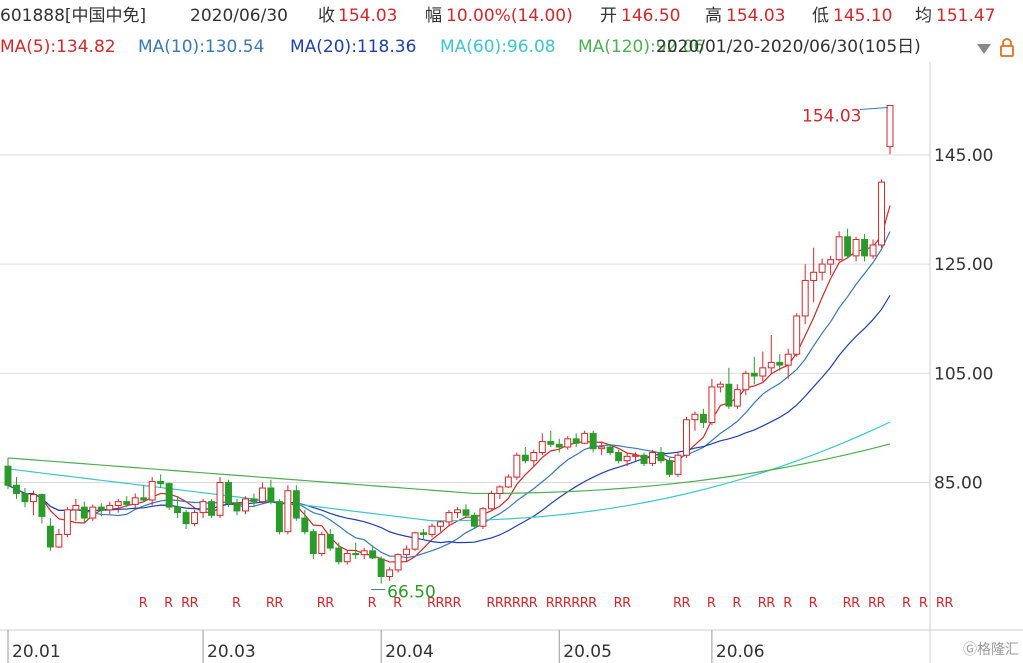 The image size is (1023, 663). Describe the element at coordinates (788, 47) in the screenshot. I see `date-range: 2020/01/20-2020/06/30(105日)` at that location.